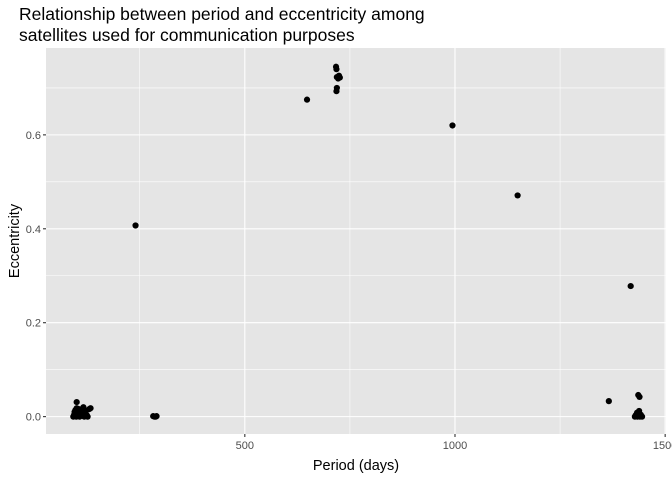 This screenshot has height=480, width=672. I want to click on y-tick-label: 0.2, so click(33, 324).